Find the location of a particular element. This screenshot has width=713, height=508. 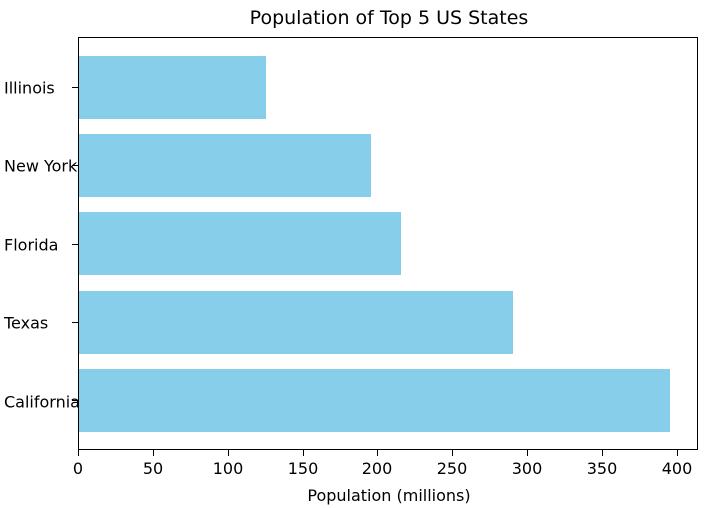

ytick-label-florida: Florida is located at coordinates (31, 245).